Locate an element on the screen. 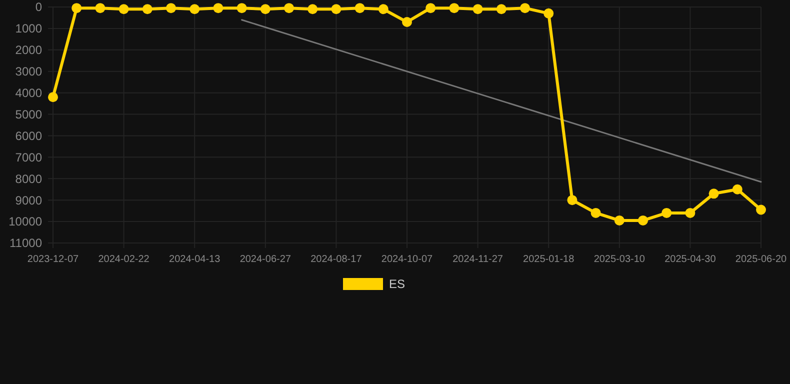 The image size is (790, 384). y-tick-label: 8000 is located at coordinates (28, 179).